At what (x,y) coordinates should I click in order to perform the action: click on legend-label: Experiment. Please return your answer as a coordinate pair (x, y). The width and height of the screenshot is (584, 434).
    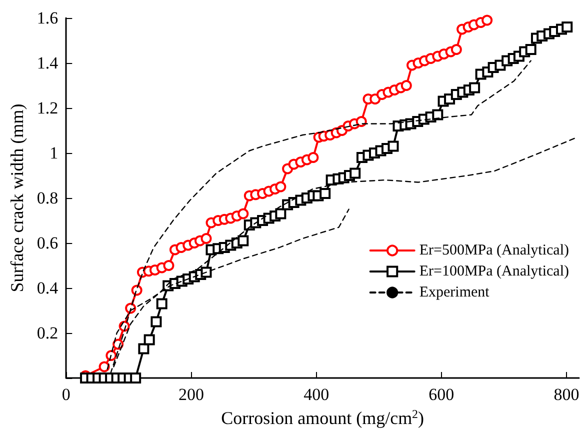
    Looking at the image, I should click on (454, 292).